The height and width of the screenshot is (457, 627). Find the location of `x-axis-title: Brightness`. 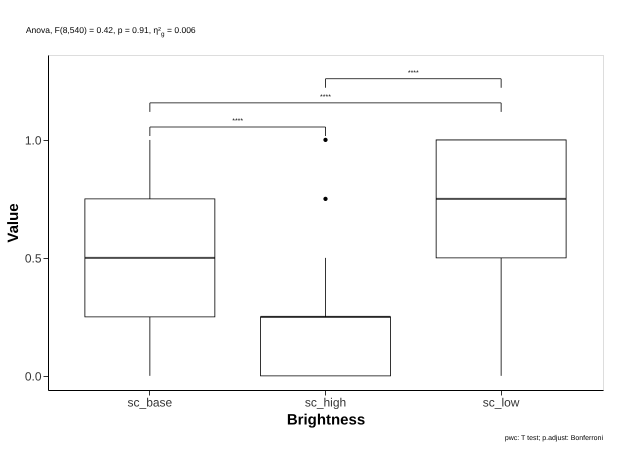

x-axis-title: Brightness is located at coordinates (326, 420).